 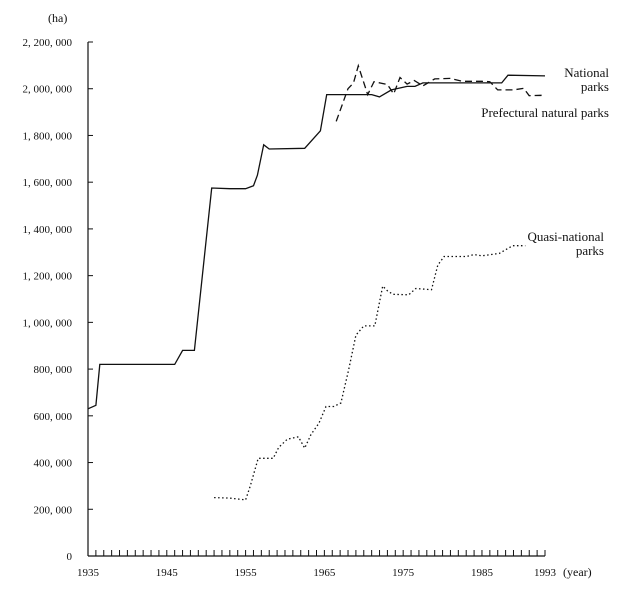 What do you see at coordinates (48, 230) in the screenshot?
I see `y-tick-label: 1, 400, 000` at bounding box center [48, 230].